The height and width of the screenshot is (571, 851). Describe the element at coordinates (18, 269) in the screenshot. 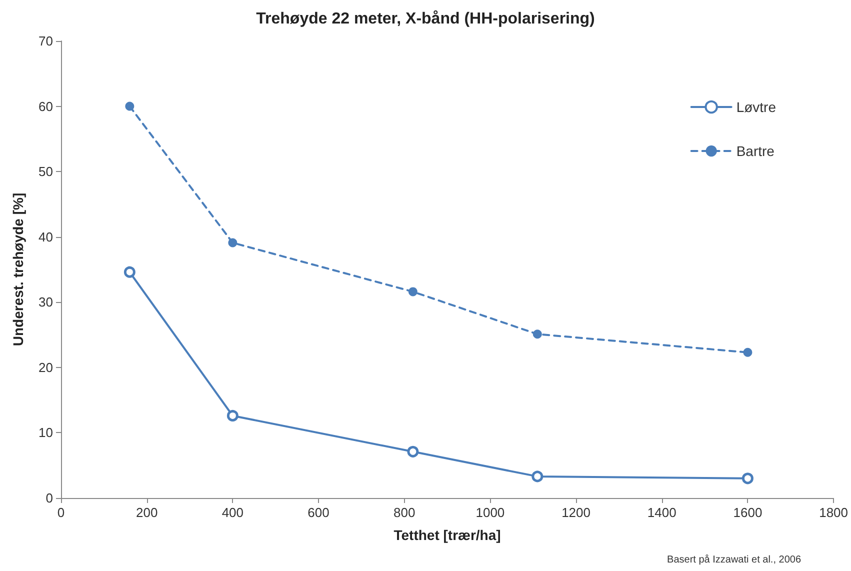

I see `y-axis-title: Underest. trehøyde [%]` at that location.